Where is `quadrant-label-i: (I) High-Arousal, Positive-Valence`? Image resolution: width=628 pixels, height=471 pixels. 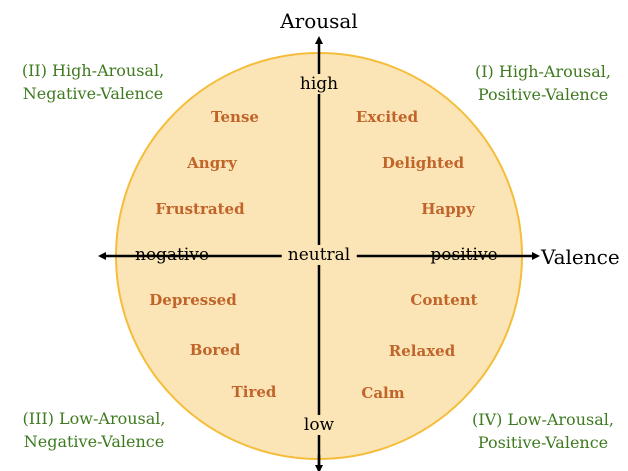 quadrant-label-i: (I) High-Arousal, Positive-Valence is located at coordinates (543, 83).